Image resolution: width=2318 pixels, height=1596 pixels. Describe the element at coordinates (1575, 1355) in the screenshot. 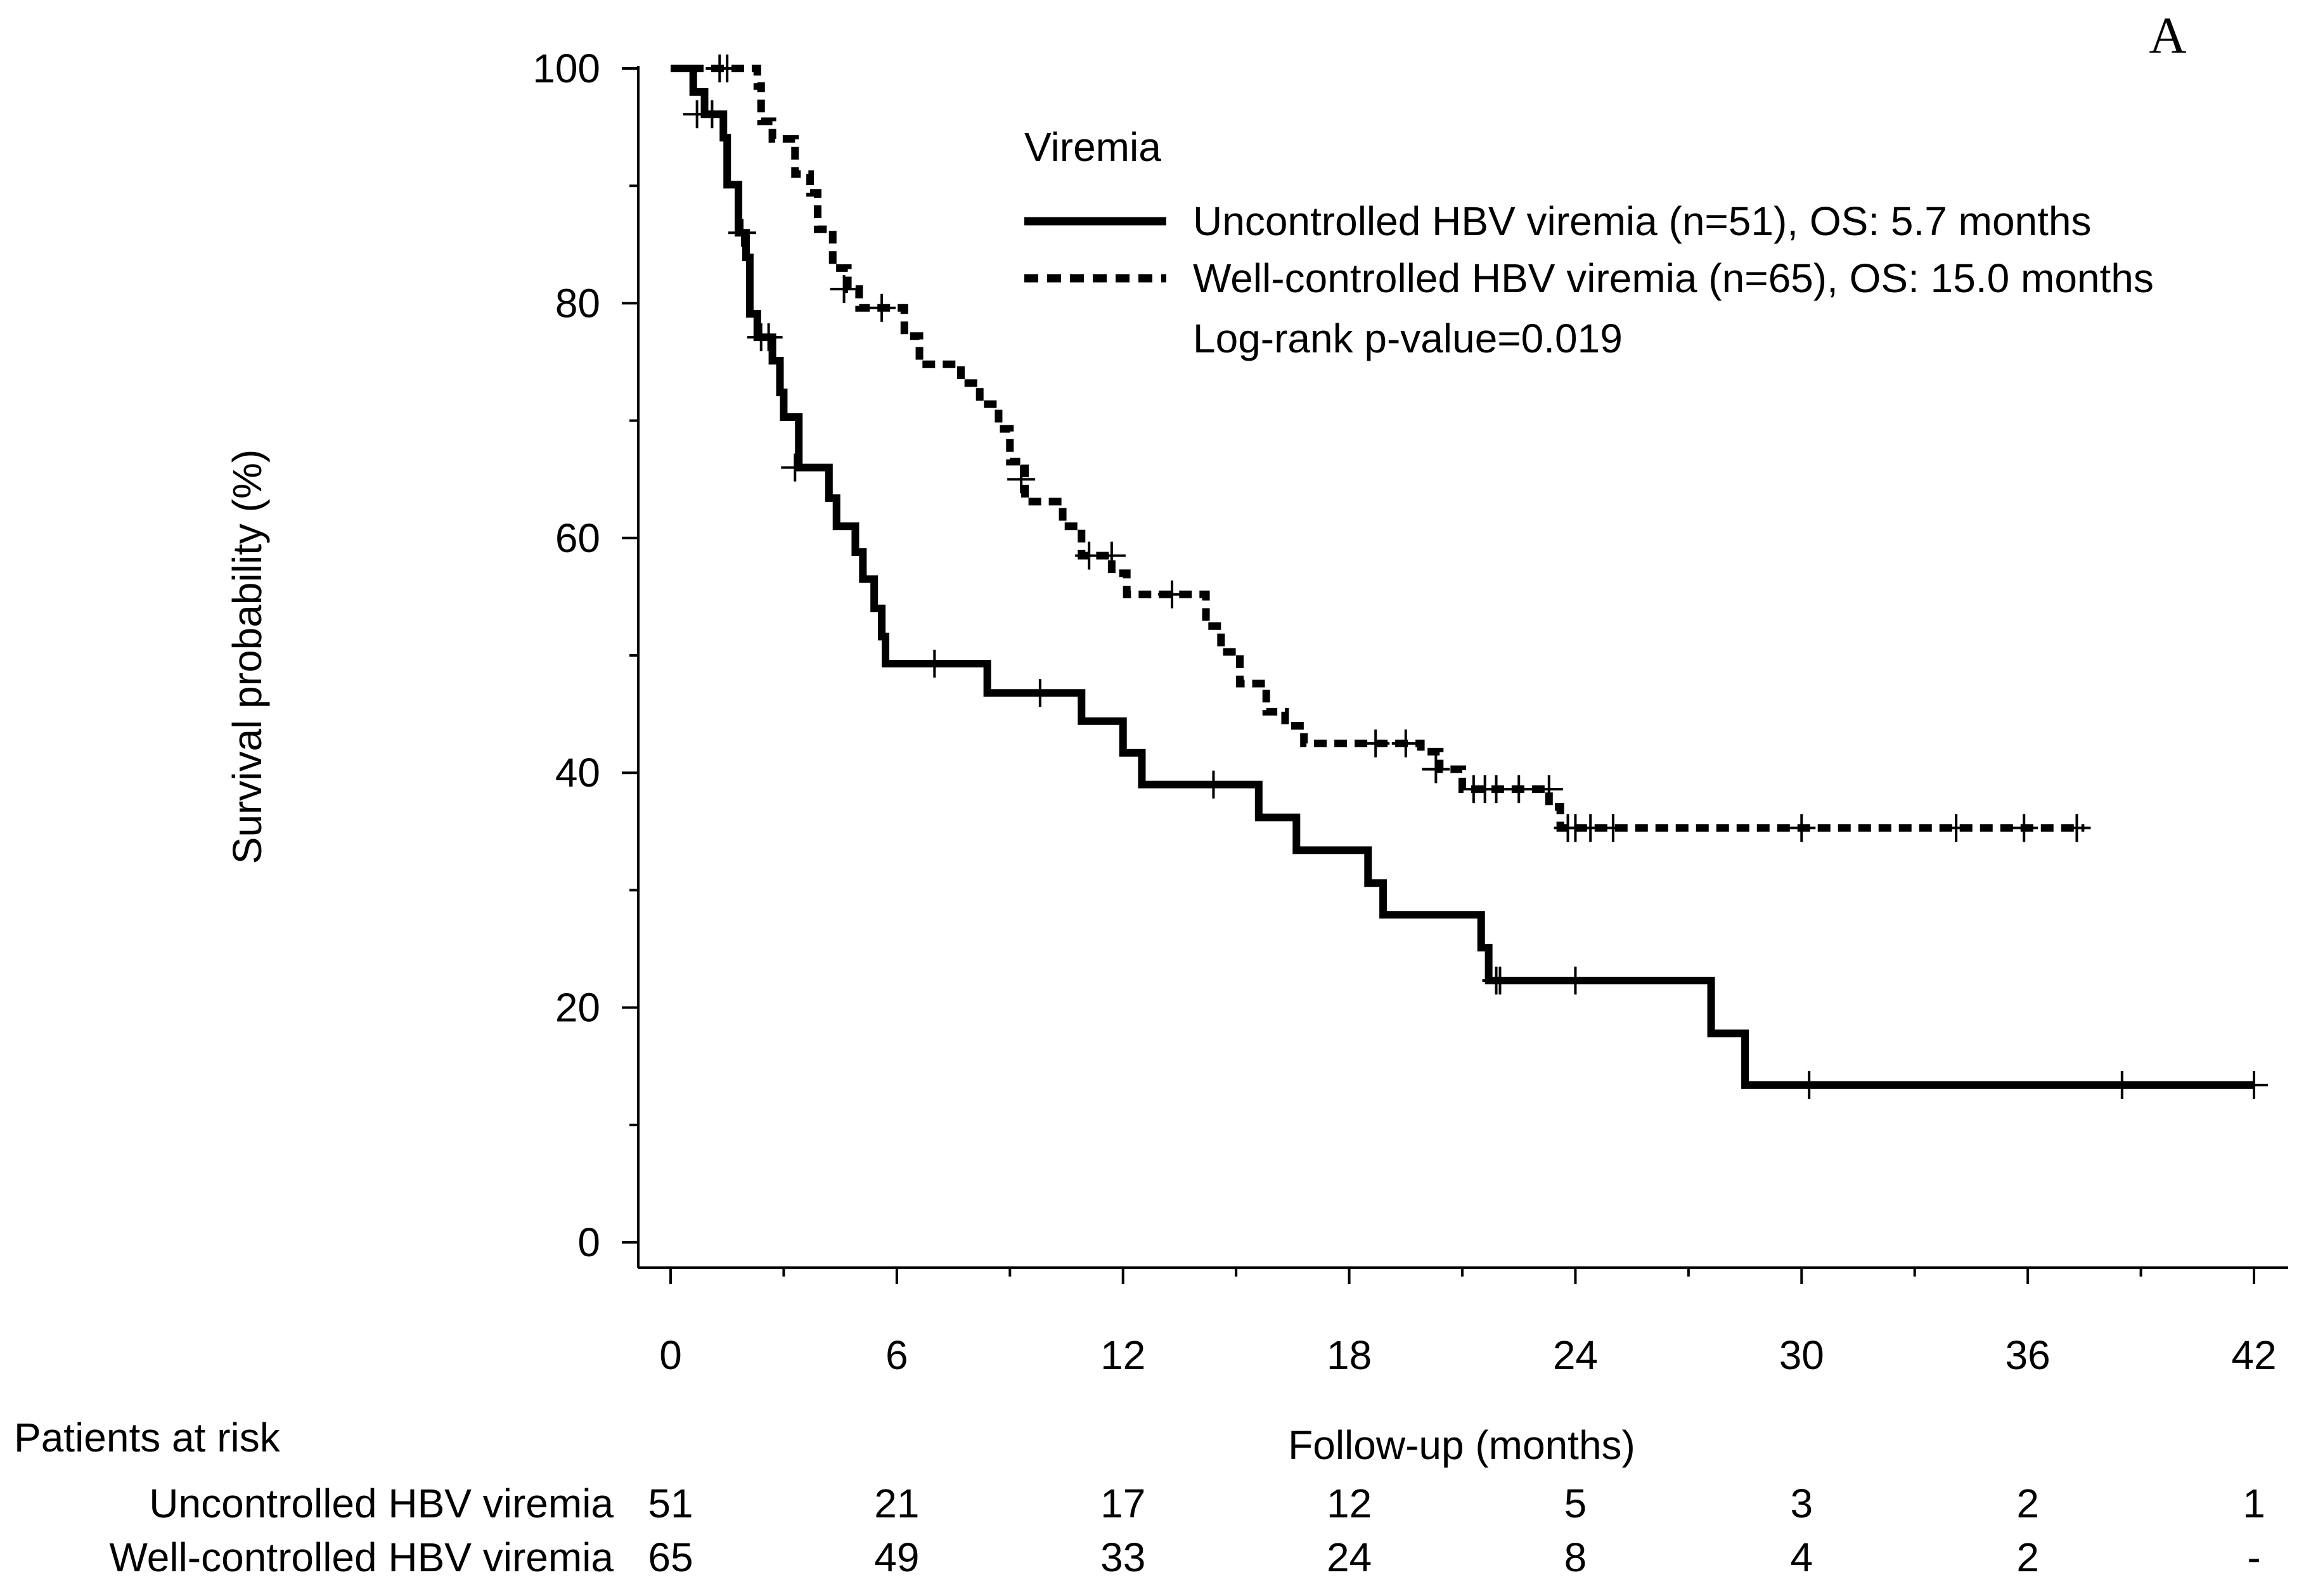

I see `x-tick-label: 24` at that location.